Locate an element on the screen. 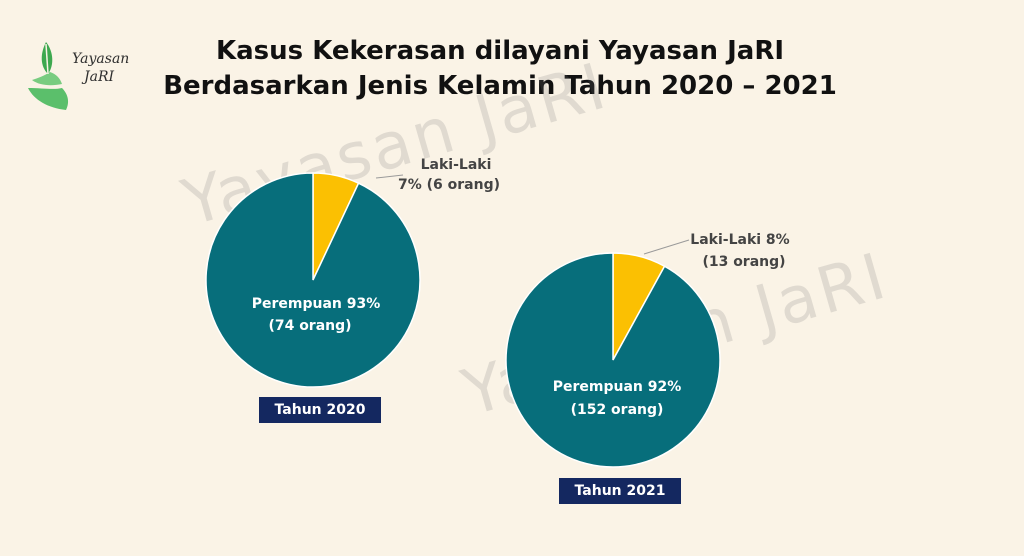 This screenshot has height=556, width=1024. data-label-perempuan-0-0: Perempuan 93% is located at coordinates (316, 304).